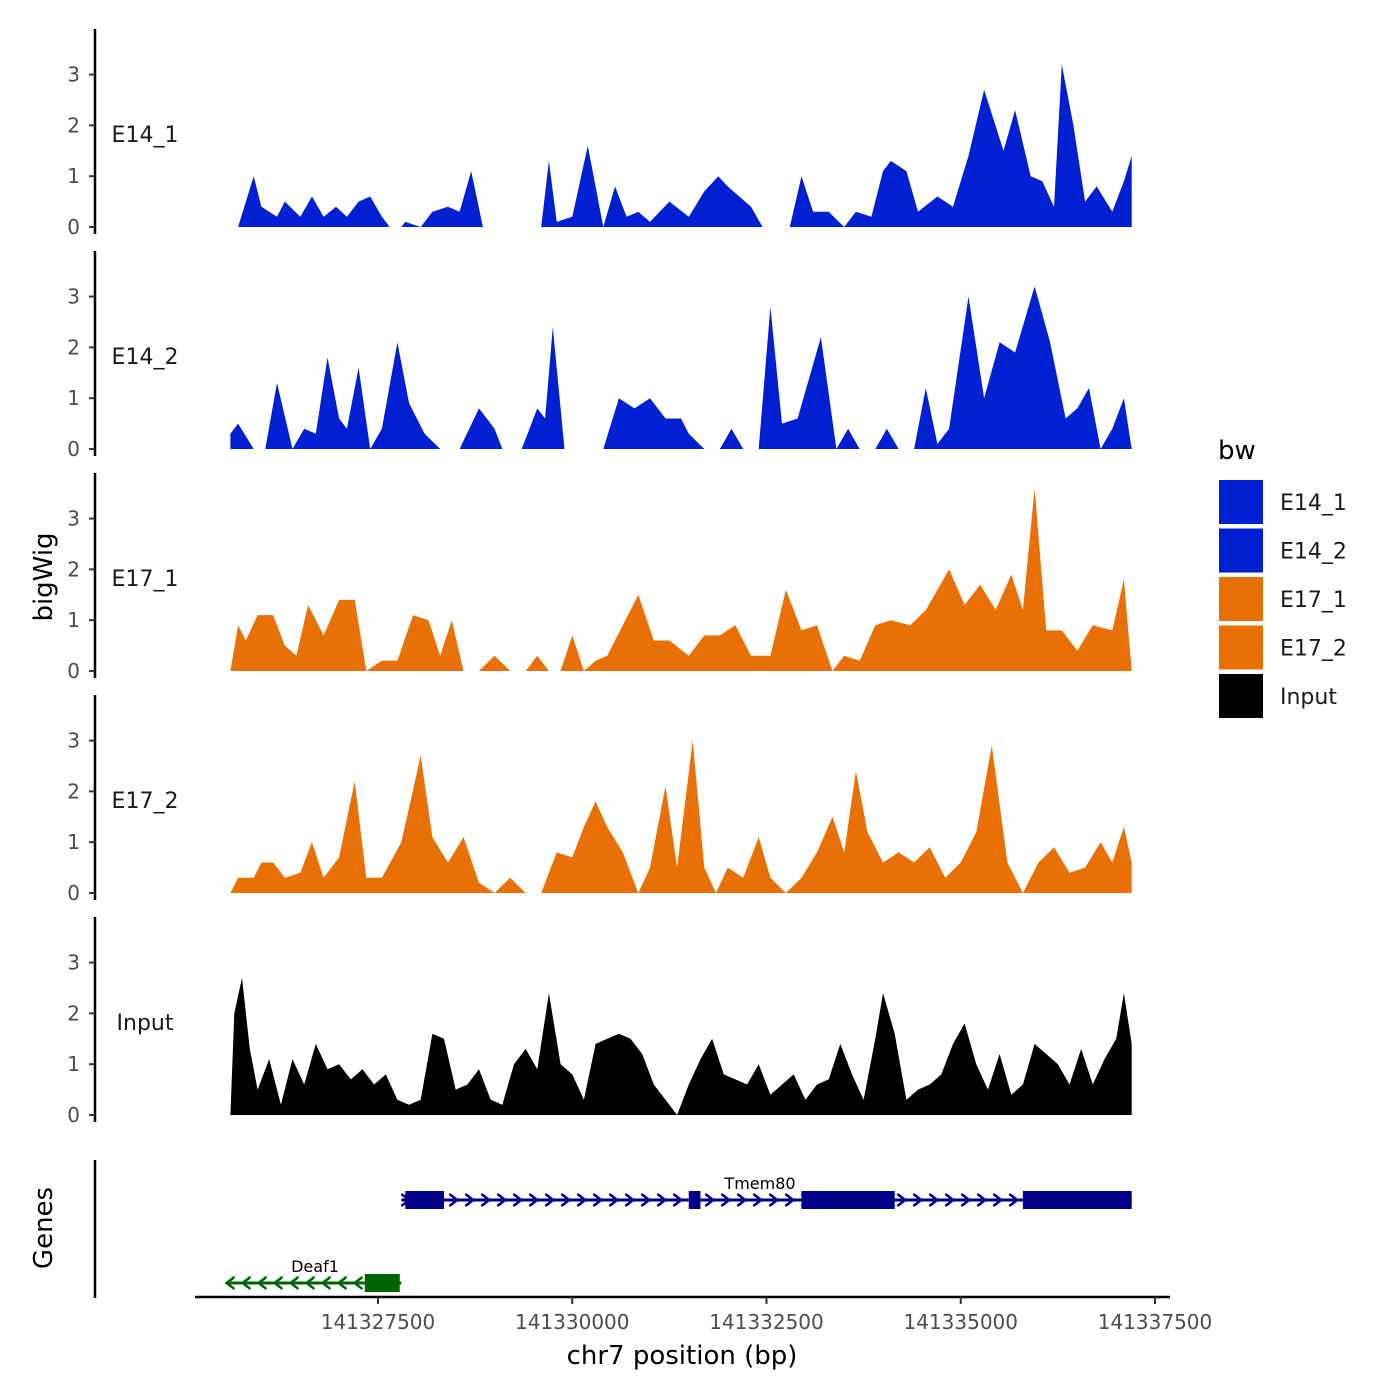 The image size is (1400, 1400). What do you see at coordinates (580, 1229) in the screenshot?
I see `genes-track: Genes Tmem80 Deaf1` at bounding box center [580, 1229].